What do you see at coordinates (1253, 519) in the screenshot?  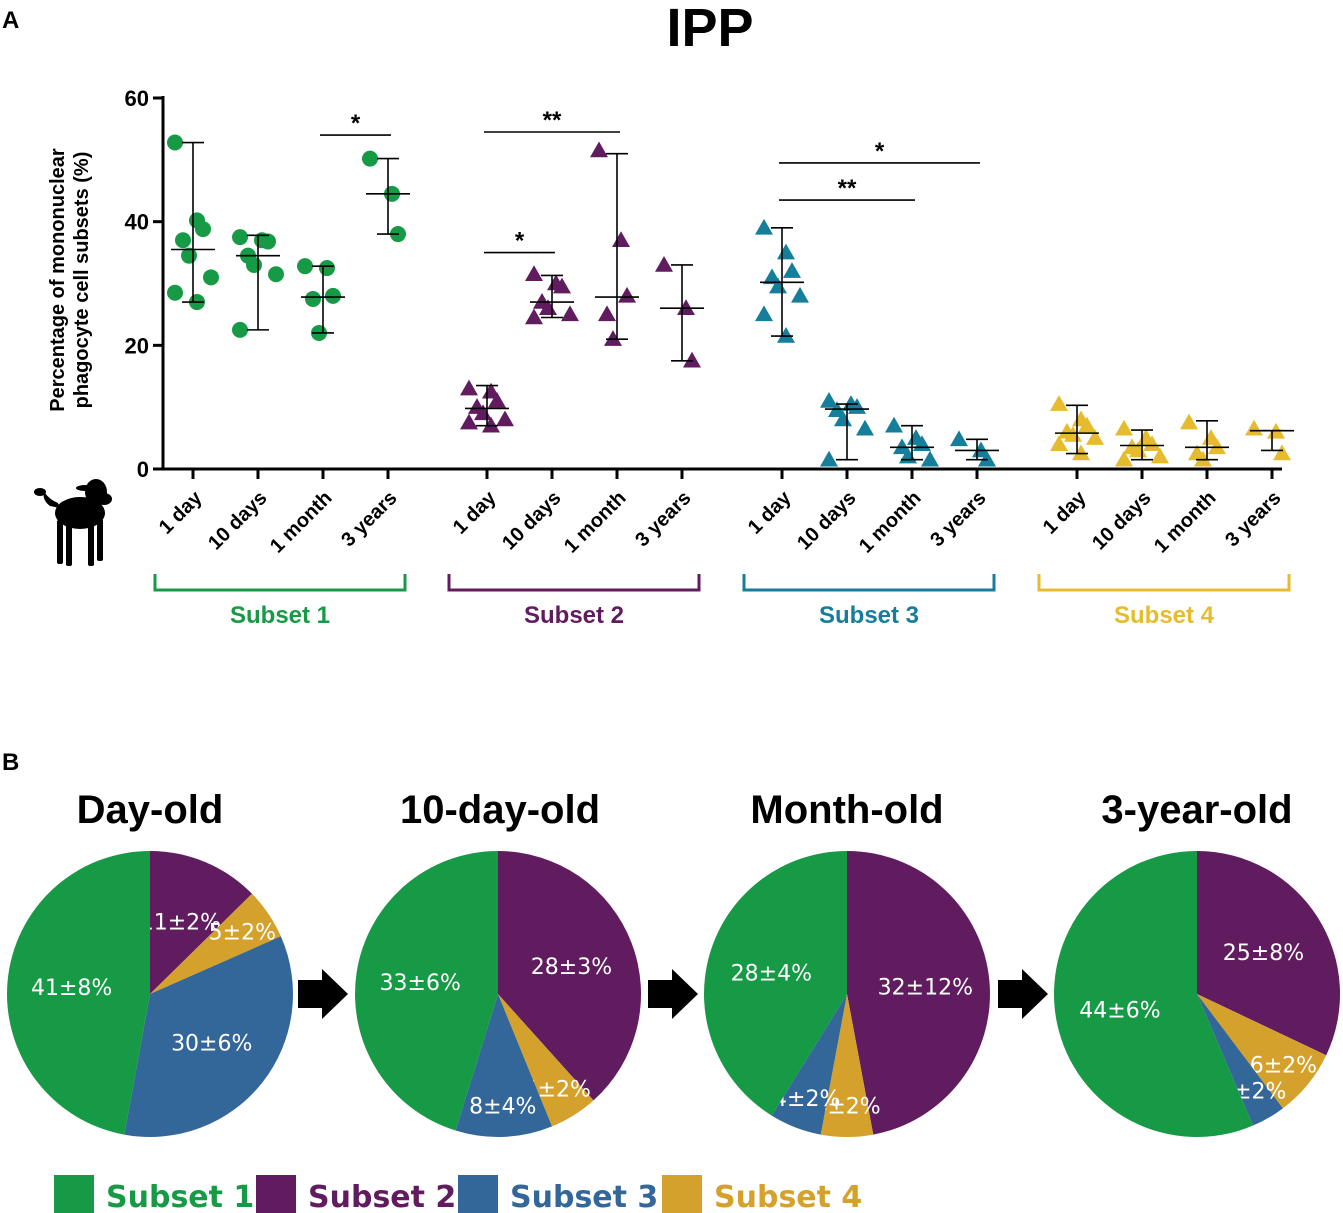 I see `x-tick-label: 3 years` at bounding box center [1253, 519].